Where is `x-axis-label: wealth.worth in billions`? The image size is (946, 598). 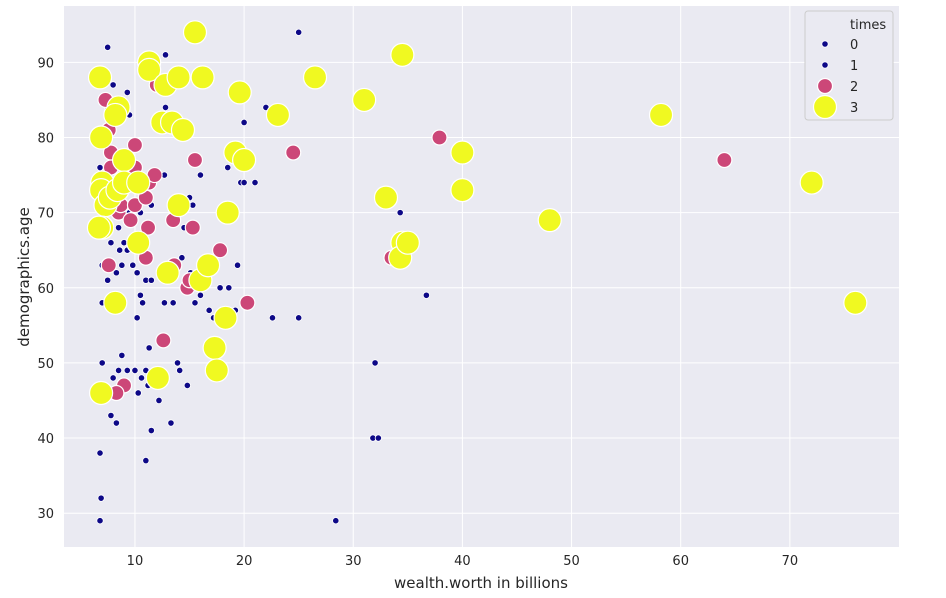 x-axis-label: wealth.worth in billions is located at coordinates (481, 583).